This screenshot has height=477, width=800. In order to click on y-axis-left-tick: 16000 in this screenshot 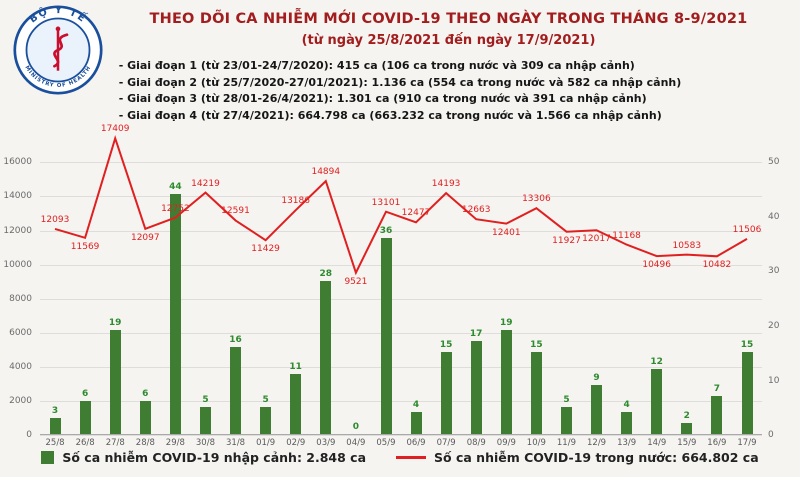, I will do `click(17, 162)`.